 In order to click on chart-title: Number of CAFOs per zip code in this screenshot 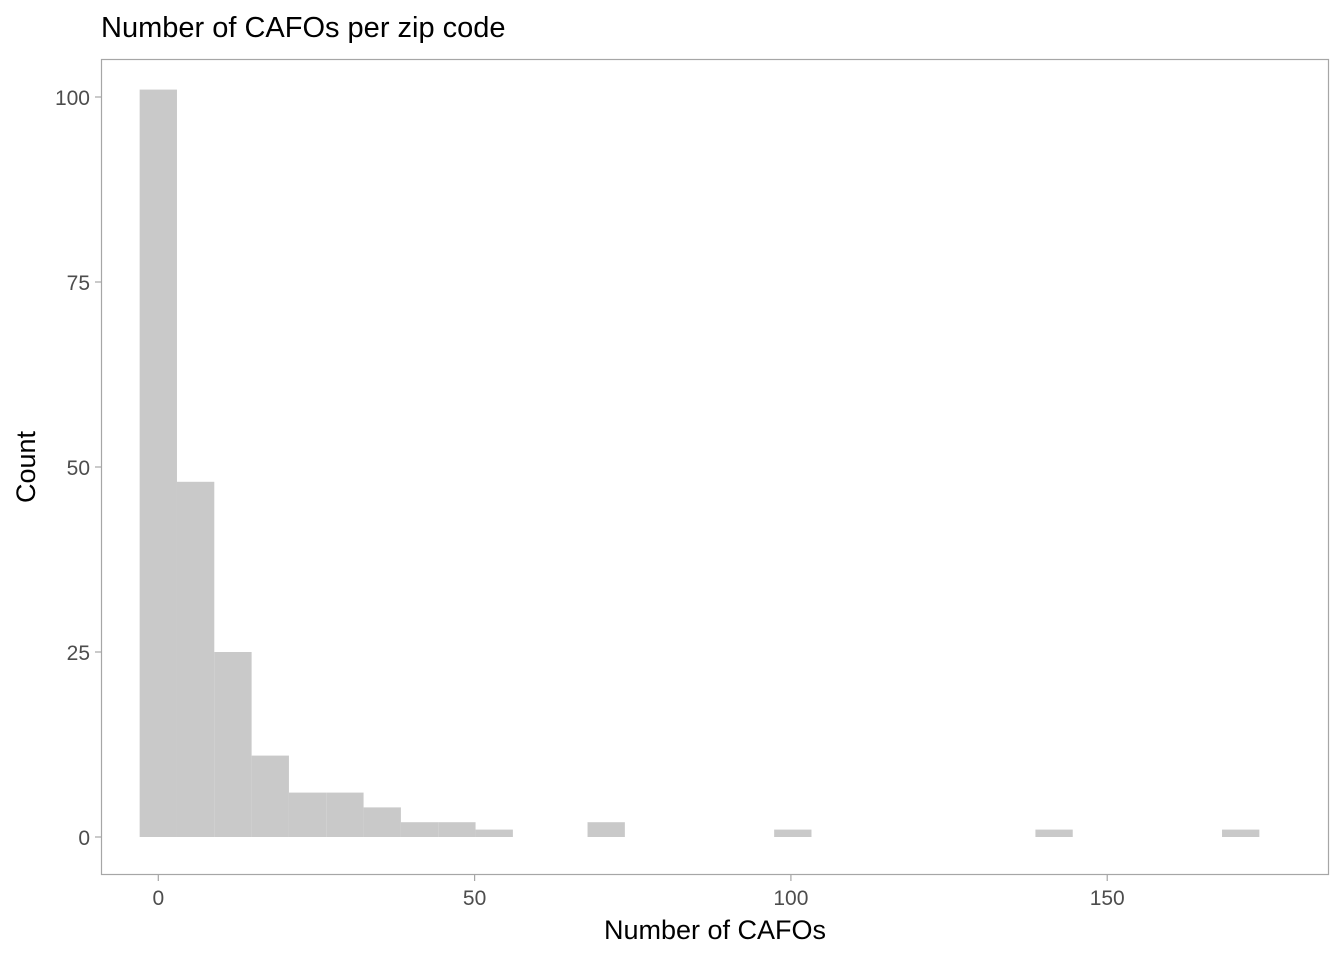, I will do `click(303, 28)`.